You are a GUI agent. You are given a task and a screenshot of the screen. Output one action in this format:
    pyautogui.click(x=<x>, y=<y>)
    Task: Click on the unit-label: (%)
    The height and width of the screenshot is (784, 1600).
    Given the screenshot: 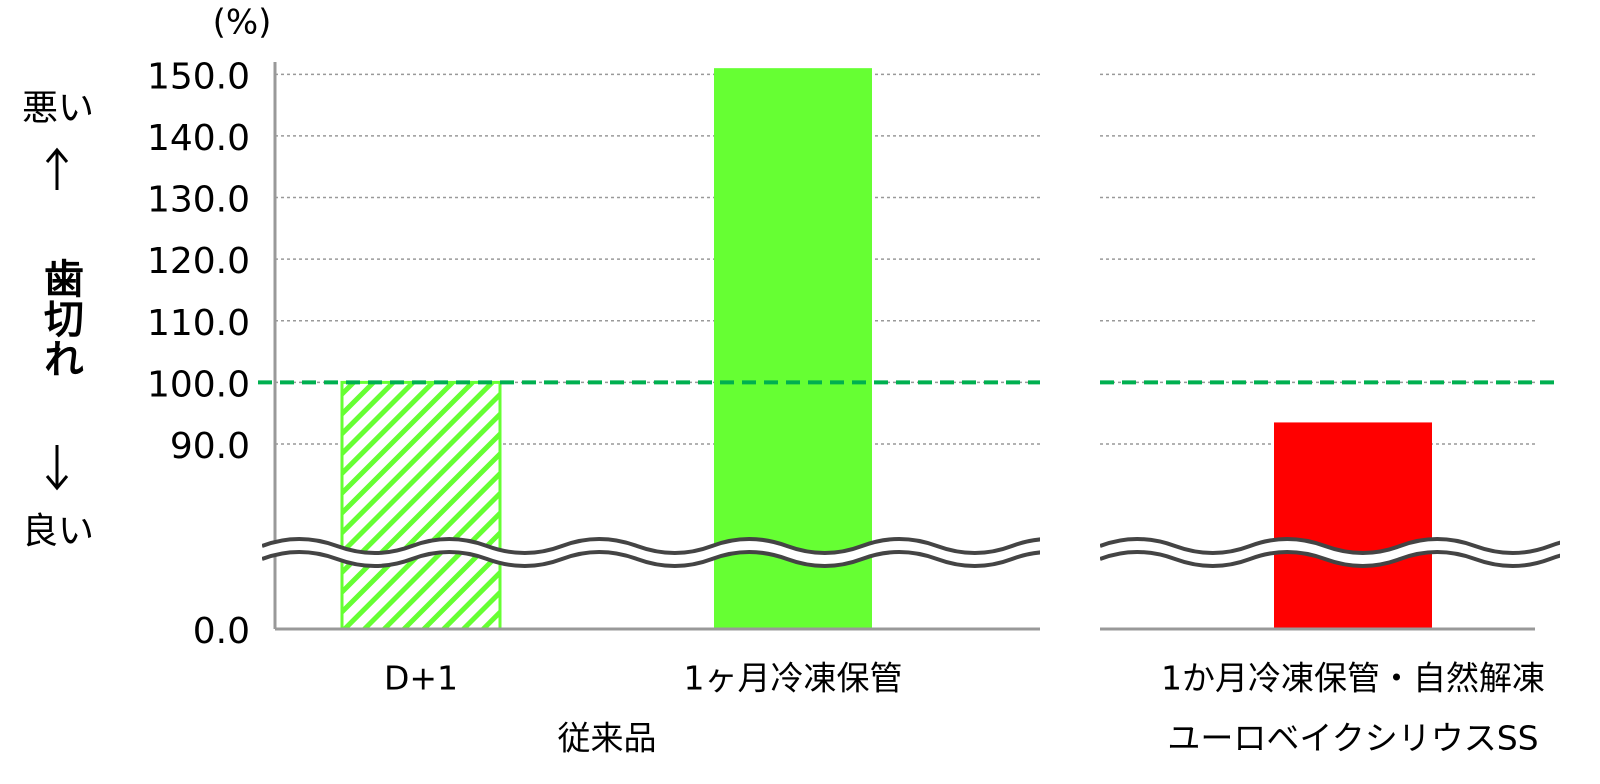 What is the action you would take?
    pyautogui.click(x=242, y=23)
    